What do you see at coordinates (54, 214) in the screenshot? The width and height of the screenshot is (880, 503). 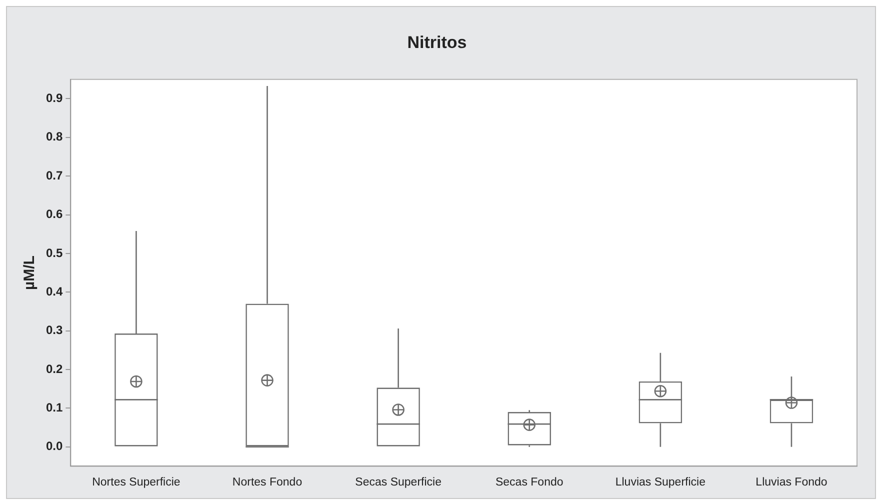 I see `y-tick-label: 0.6` at bounding box center [54, 214].